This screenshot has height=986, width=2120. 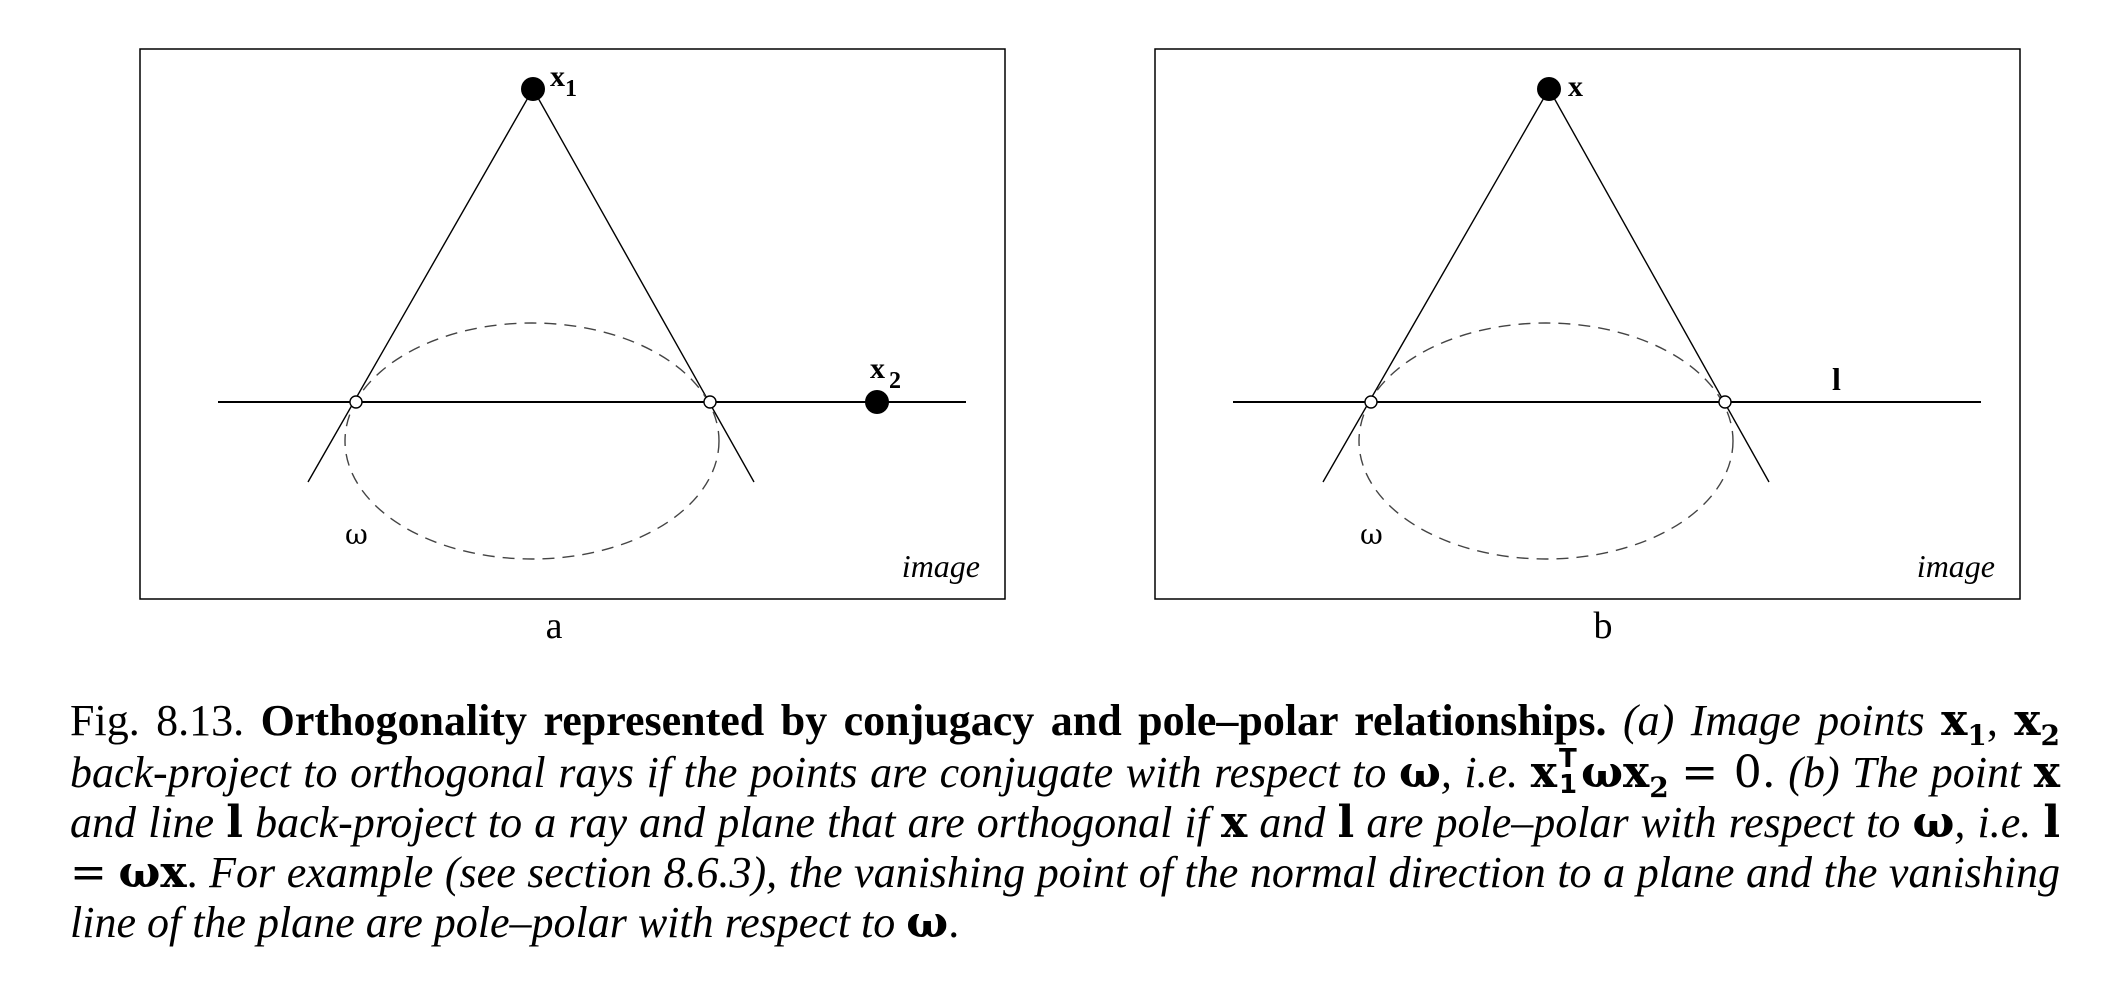 I want to click on math-l-1: l, so click(x=234, y=822).